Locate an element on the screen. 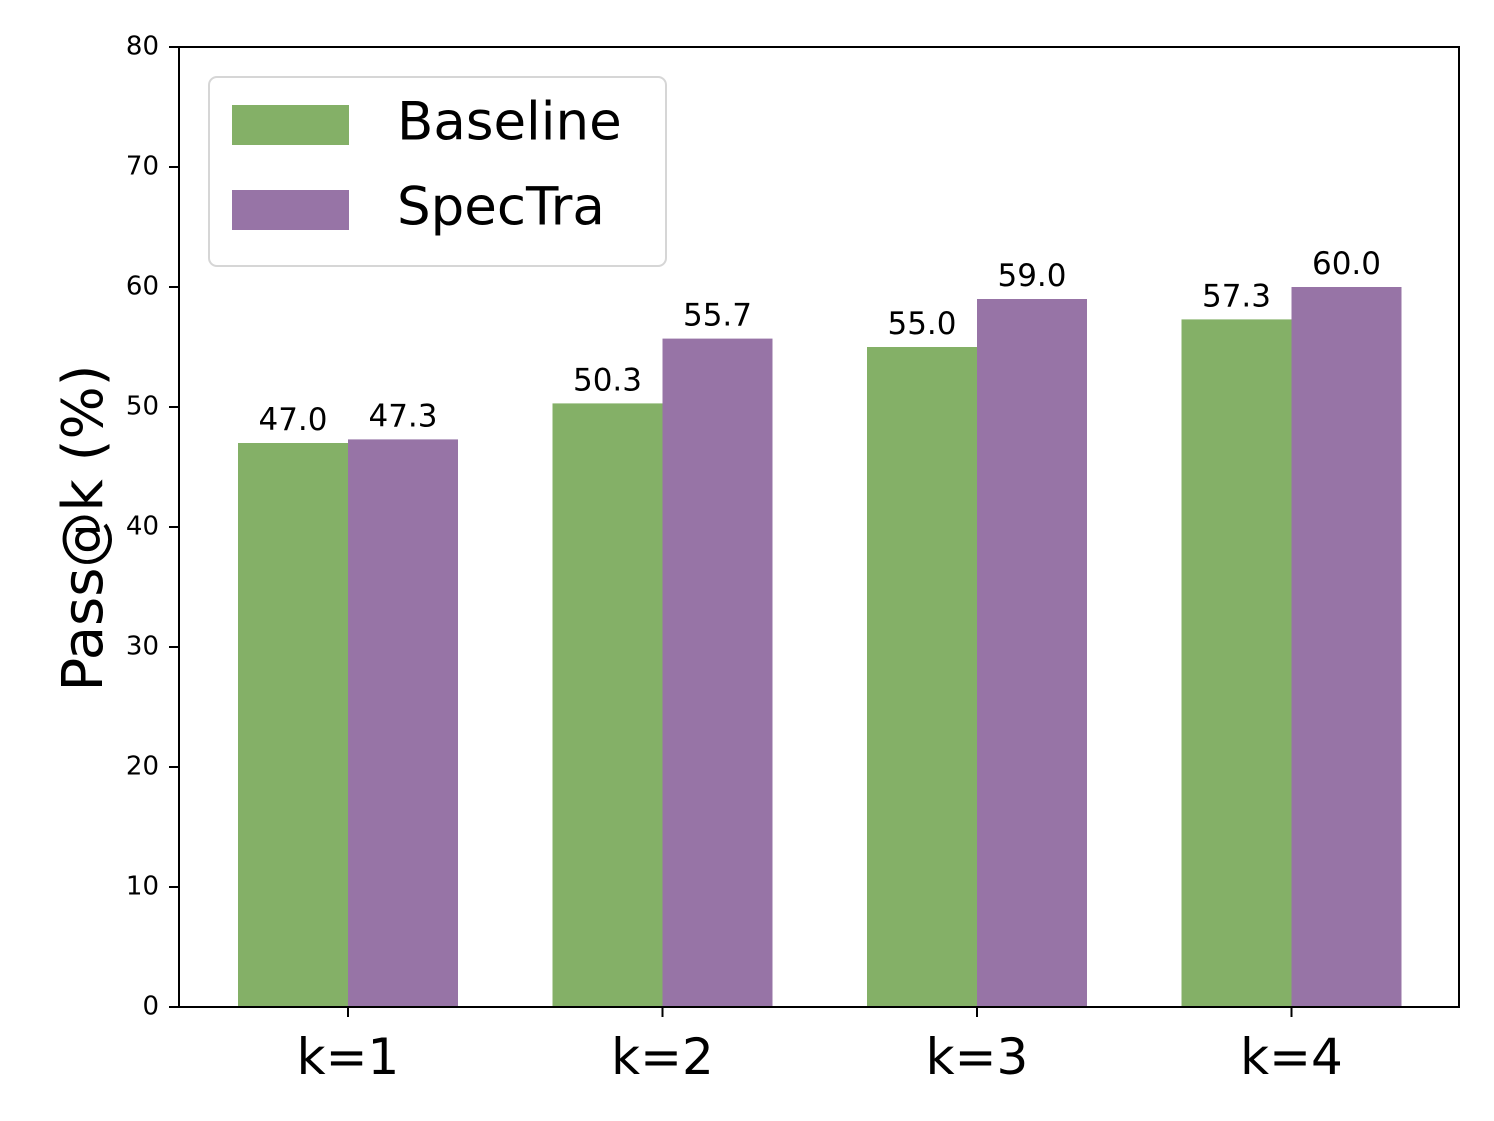 This screenshot has width=1494, height=1121. bar-baseline-k=4 is located at coordinates (1236, 663).